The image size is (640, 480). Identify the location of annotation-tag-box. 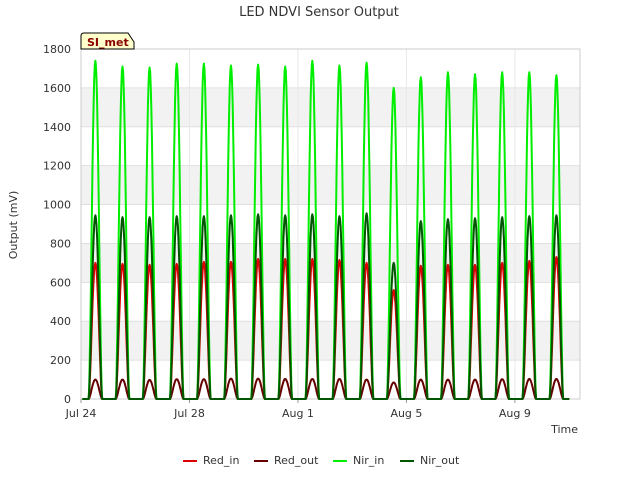
(107, 41).